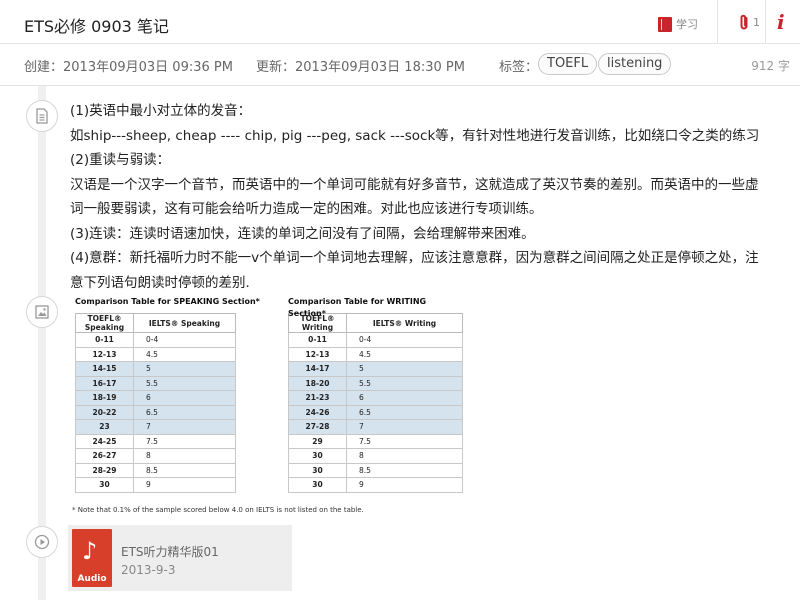  I want to click on audio-file-icon: ♪ Audio, so click(92, 558).